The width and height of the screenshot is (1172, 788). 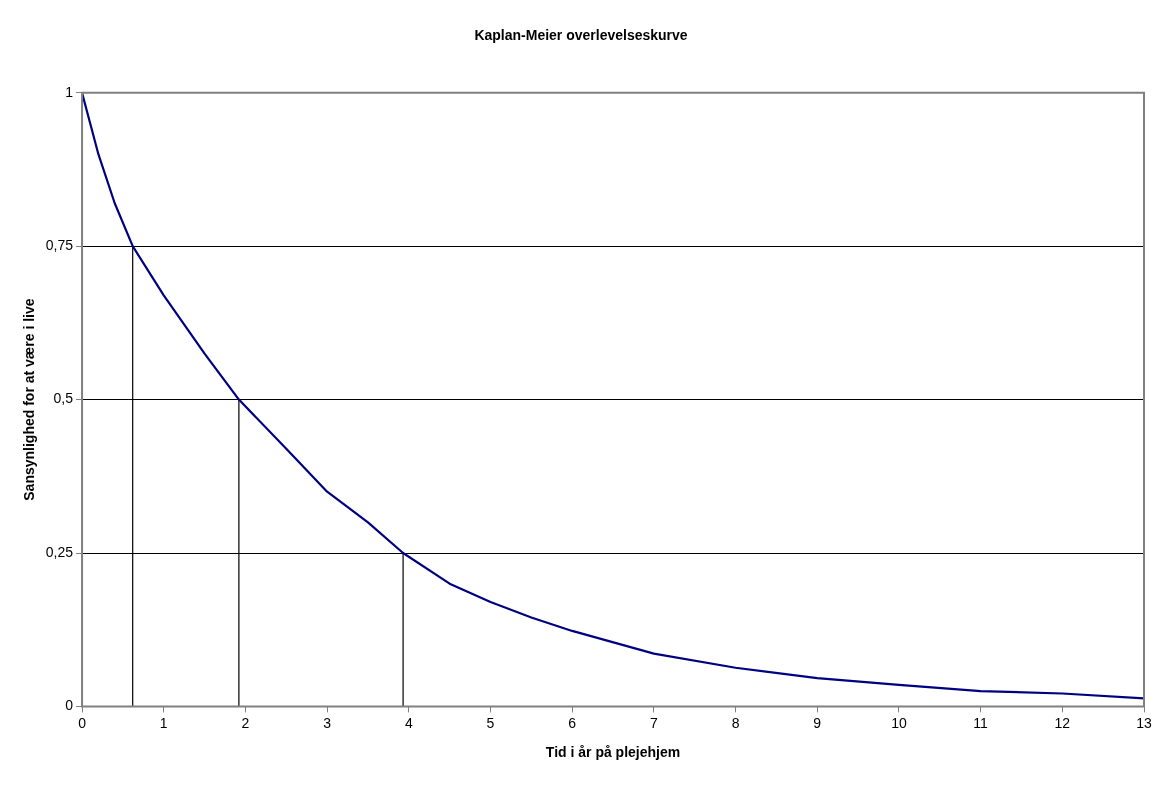 I want to click on chart-title: Kaplan-Meier overlevelseskurve, so click(x=581, y=35).